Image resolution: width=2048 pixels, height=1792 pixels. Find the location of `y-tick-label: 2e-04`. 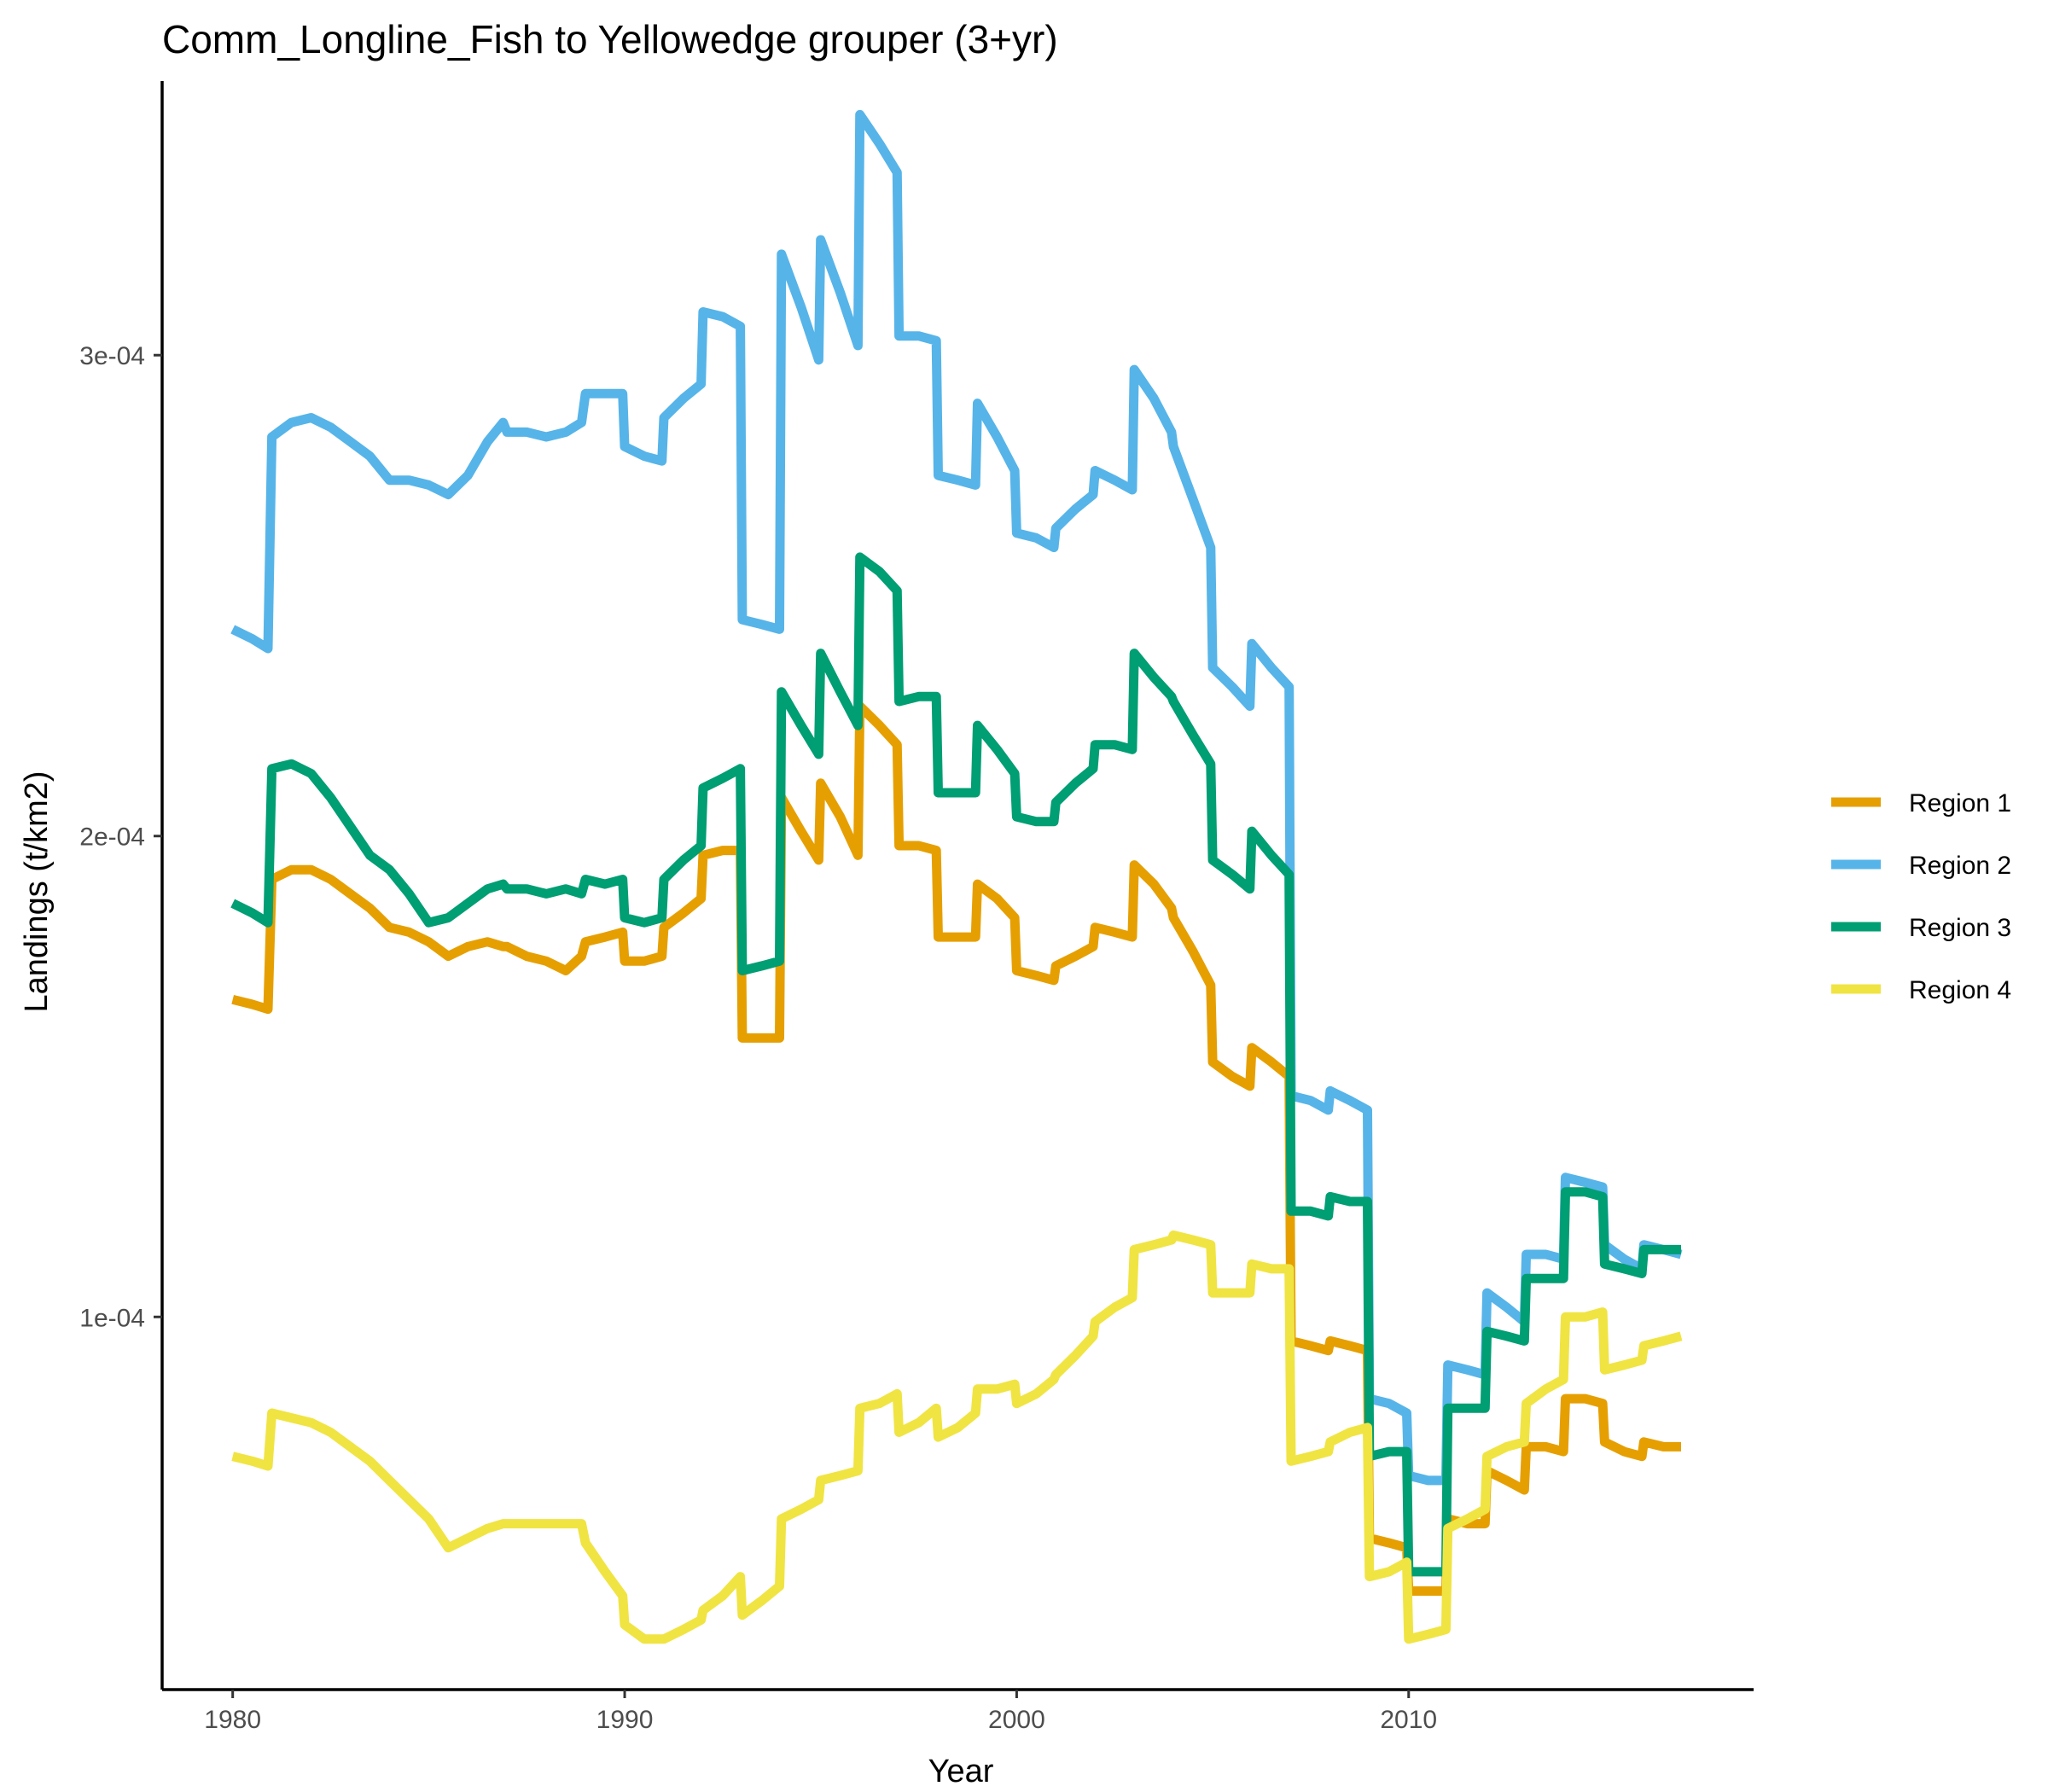

y-tick-label: 2e-04 is located at coordinates (112, 837).